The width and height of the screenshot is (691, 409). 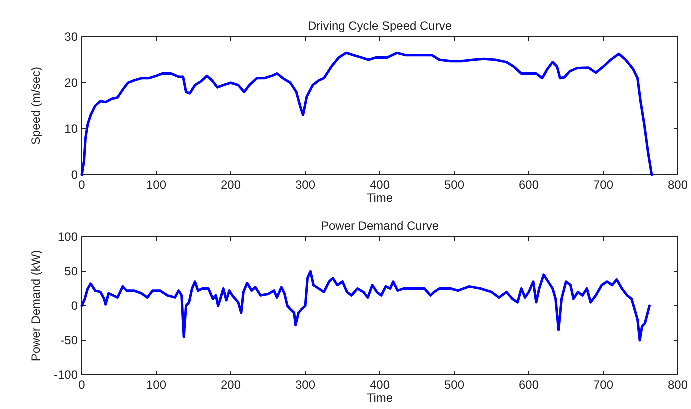 What do you see at coordinates (66, 375) in the screenshot?
I see `y-tick-label: -100` at bounding box center [66, 375].